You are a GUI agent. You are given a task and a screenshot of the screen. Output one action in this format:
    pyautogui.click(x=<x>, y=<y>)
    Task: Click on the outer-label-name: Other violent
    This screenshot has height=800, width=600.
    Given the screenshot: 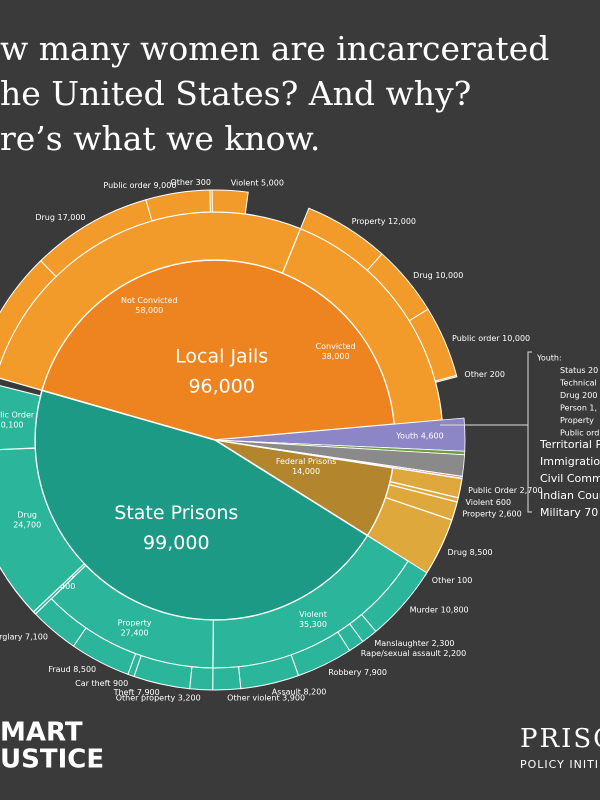 What is the action you would take?
    pyautogui.click(x=253, y=697)
    